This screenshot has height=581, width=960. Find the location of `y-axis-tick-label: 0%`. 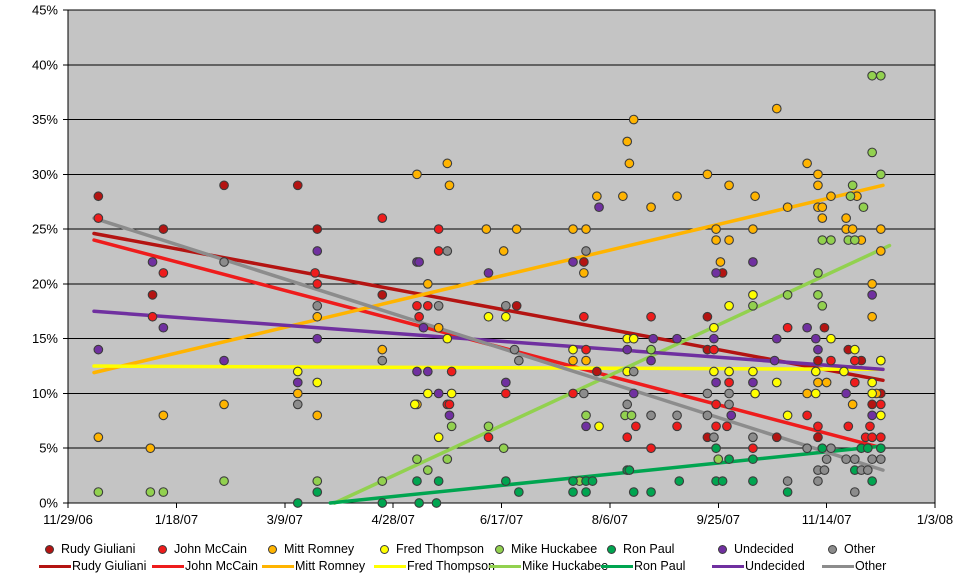

y-axis-tick-label: 0% is located at coordinates (48, 503).